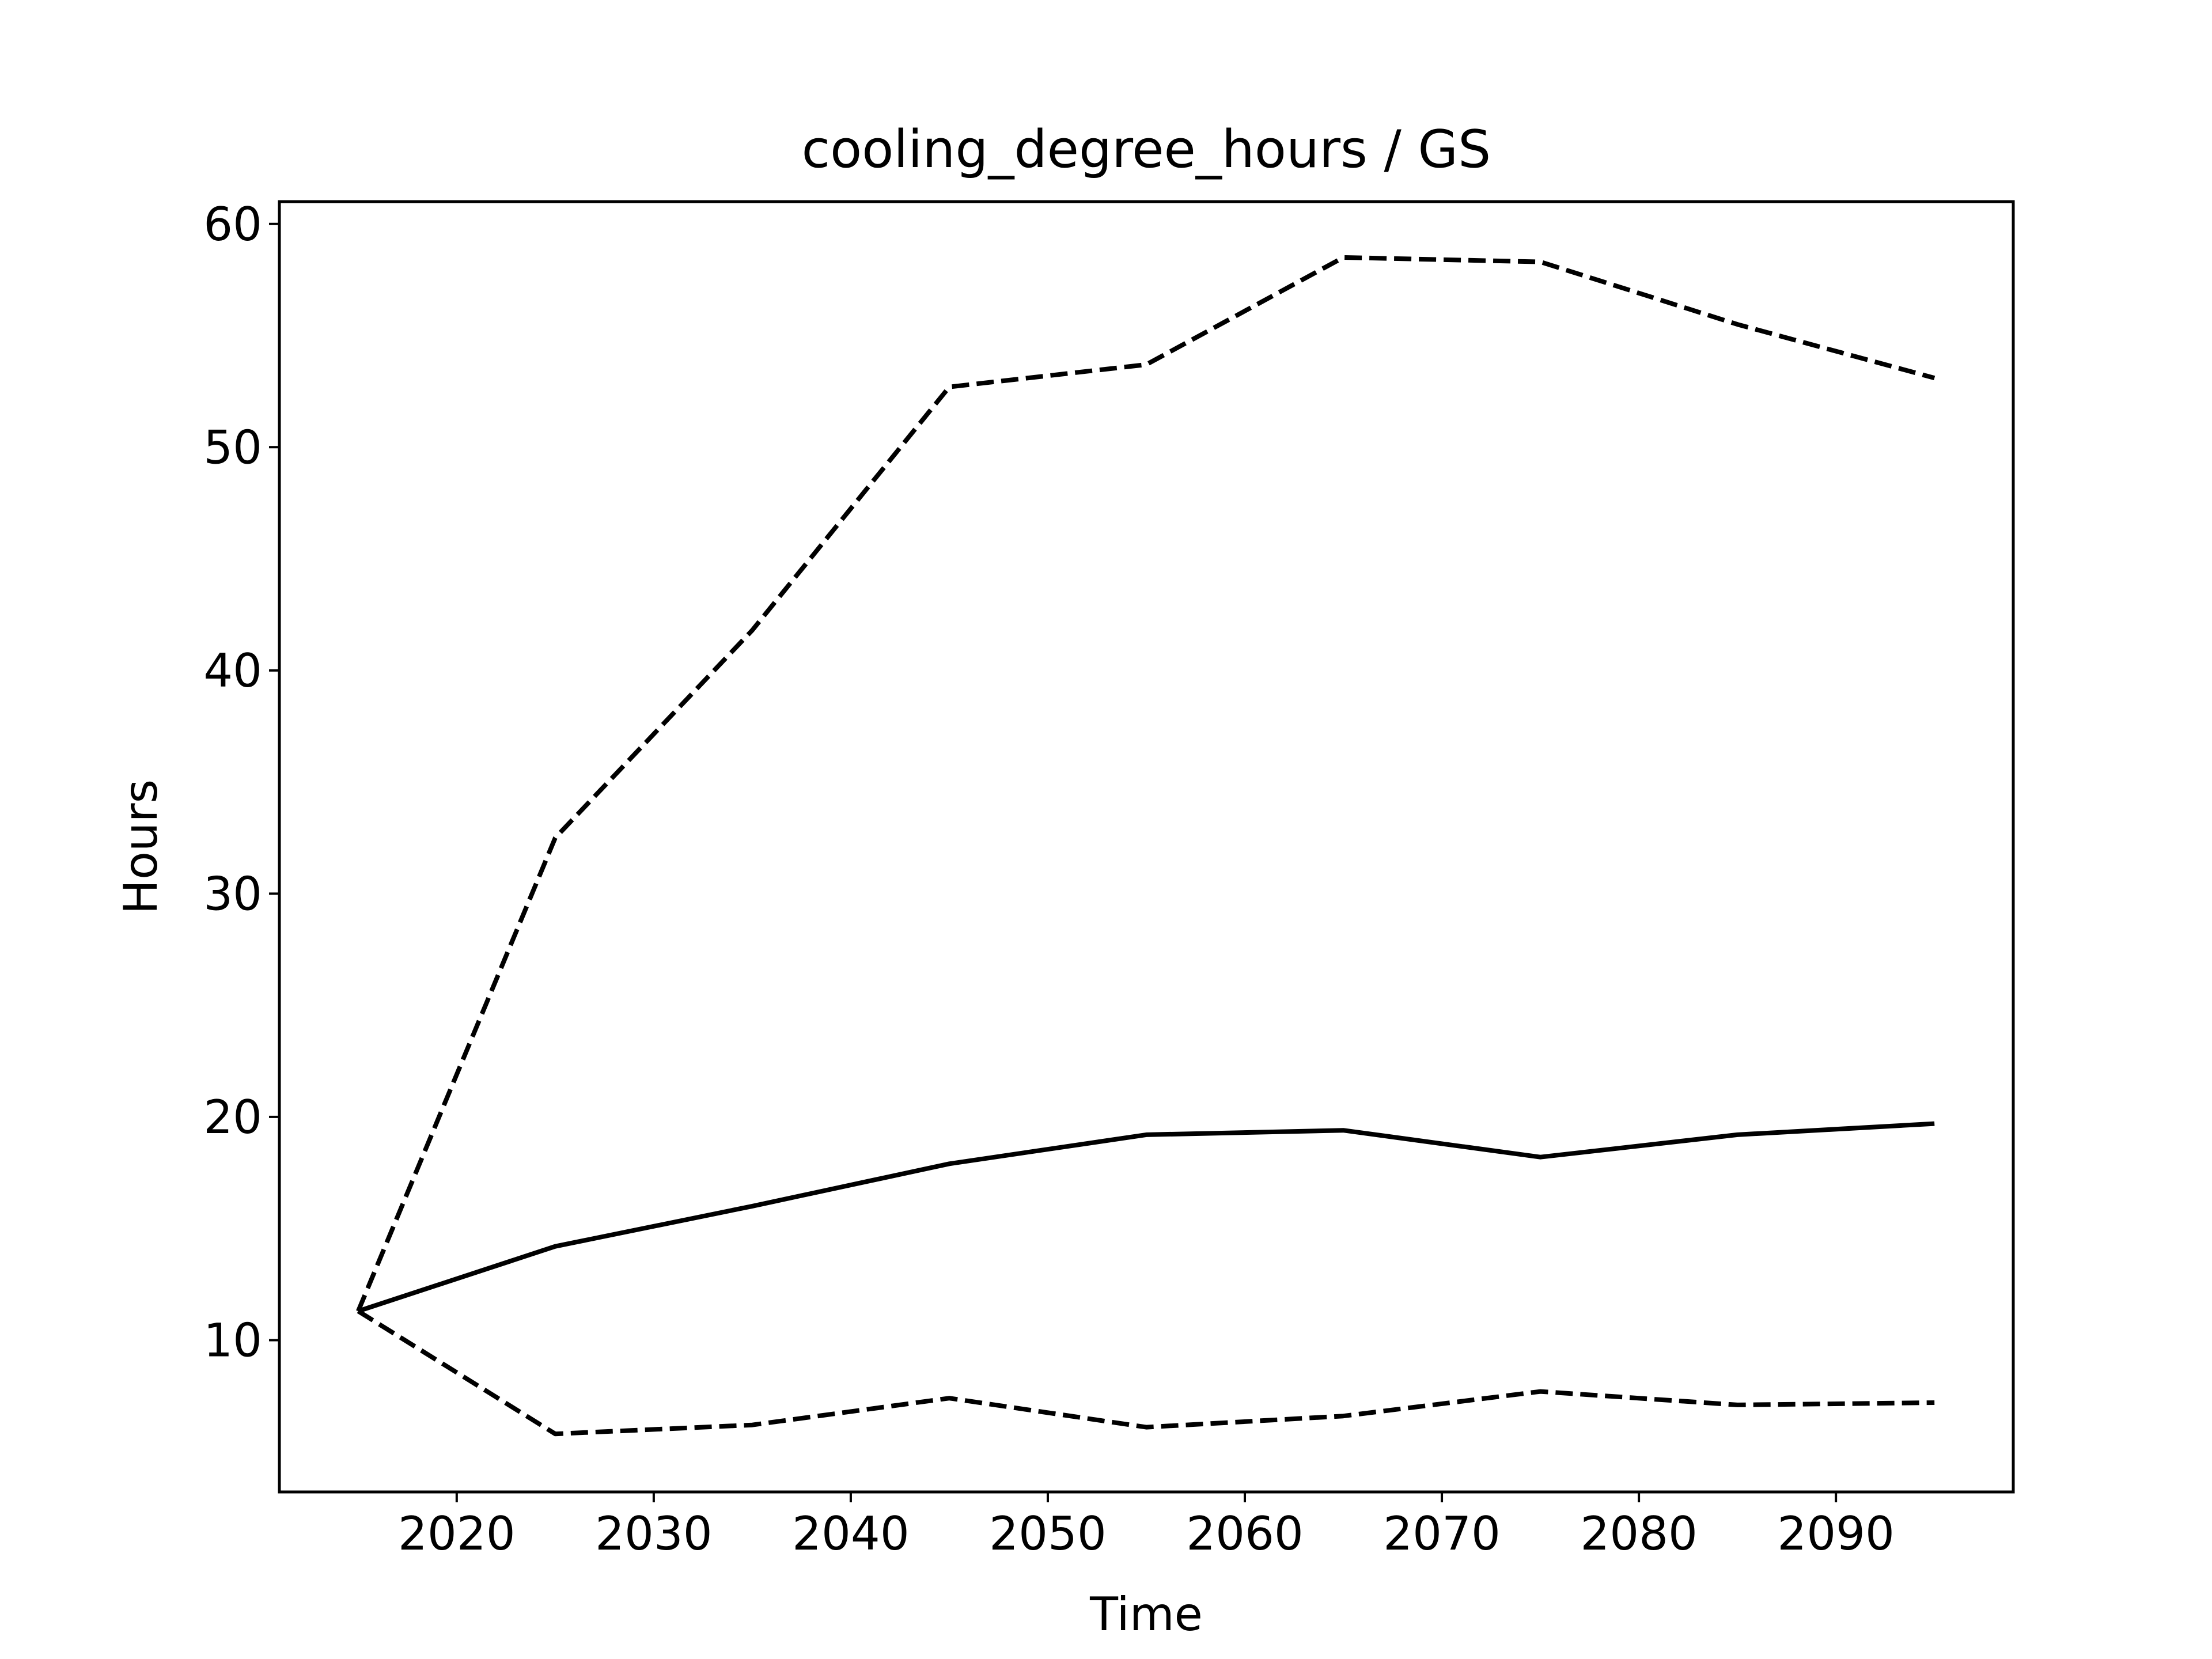  I want to click on y-tick-label-20: 20, so click(232, 1117).